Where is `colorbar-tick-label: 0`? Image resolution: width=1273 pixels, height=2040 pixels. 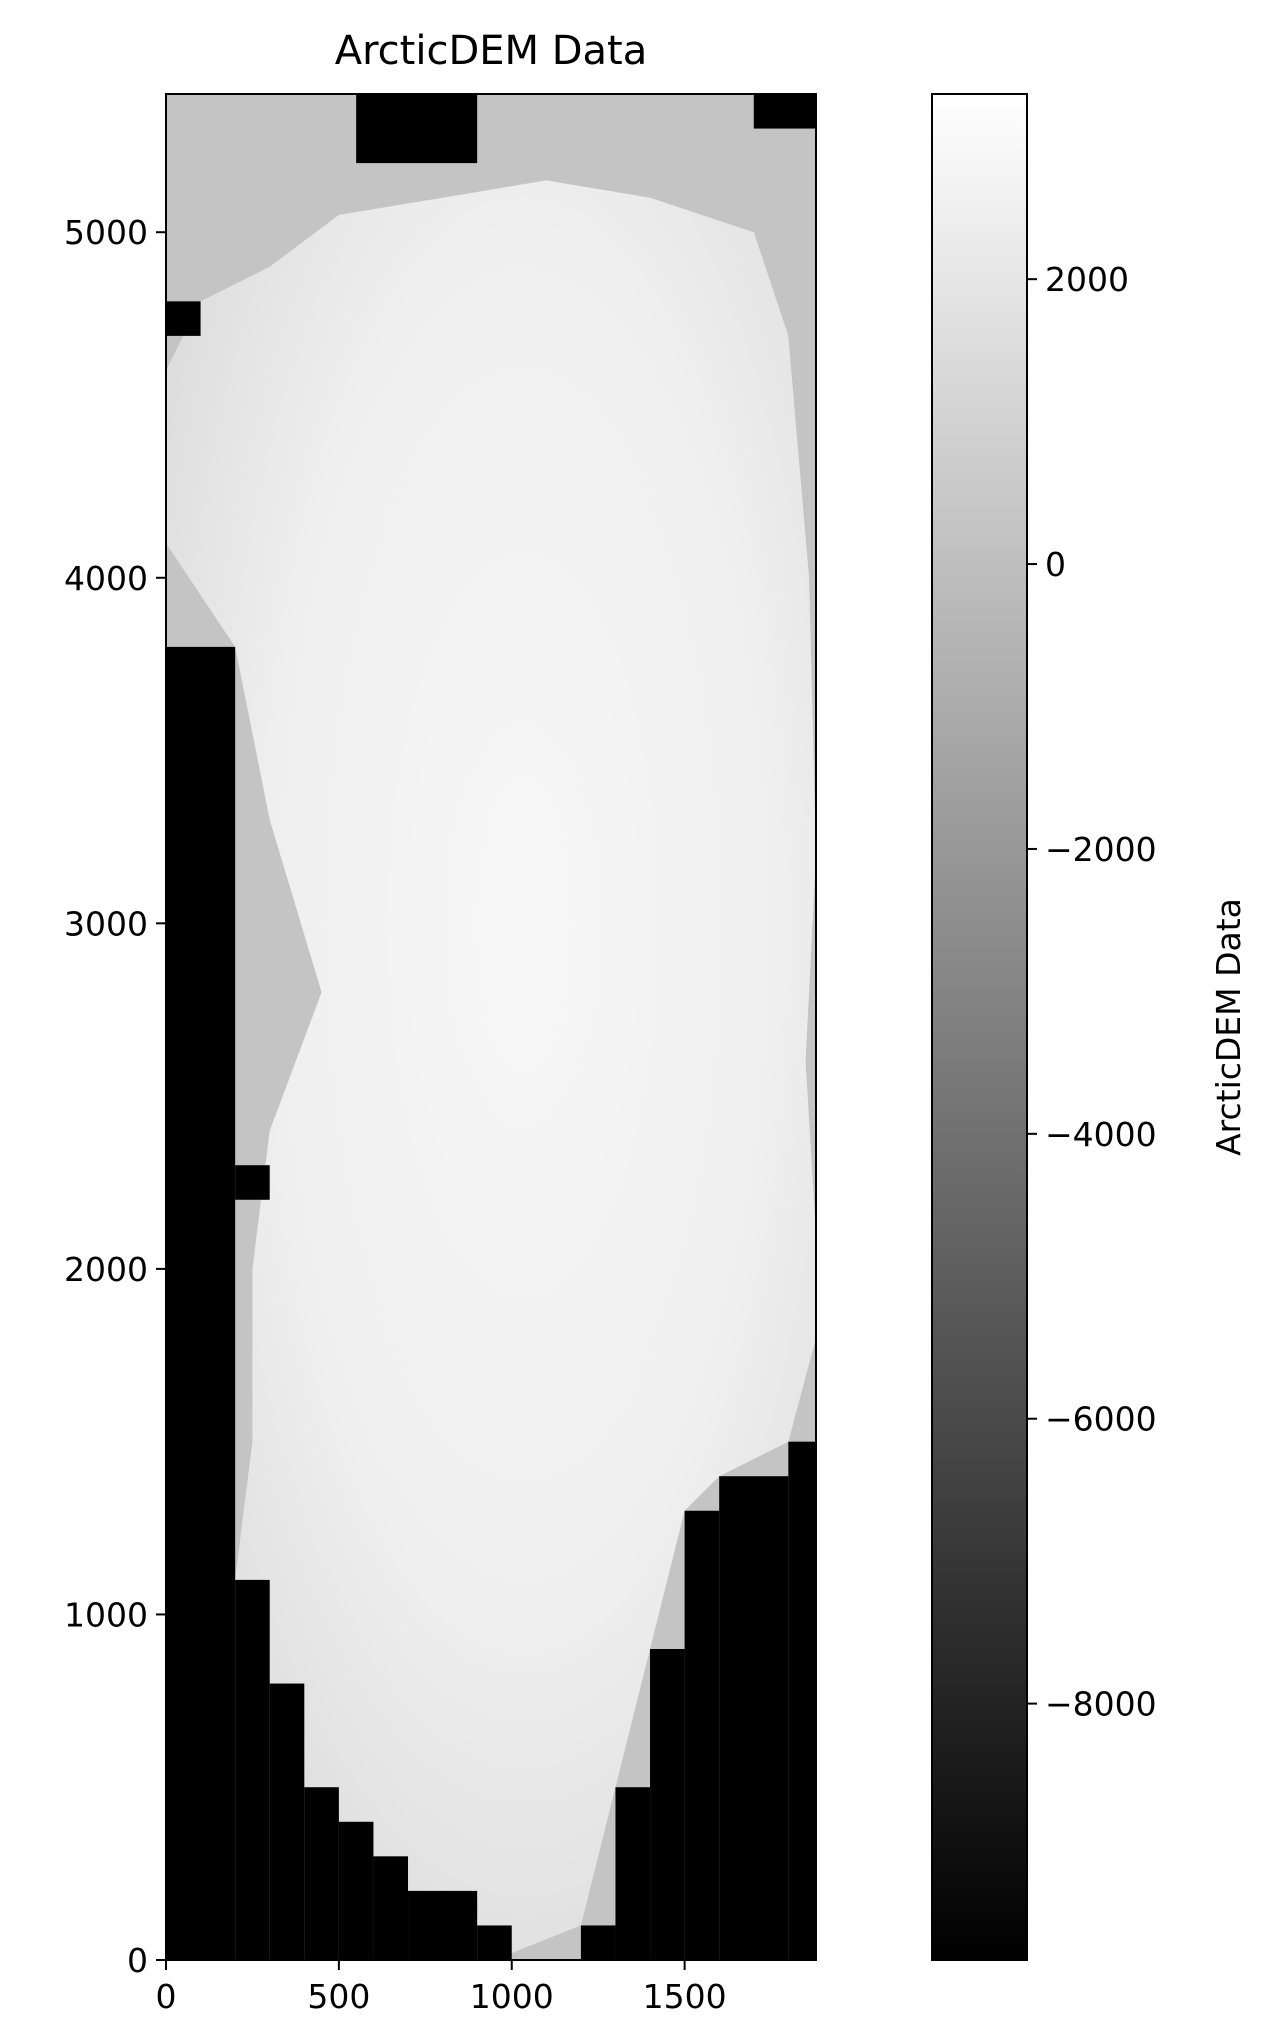
colorbar-tick-label: 0 is located at coordinates (1055, 564).